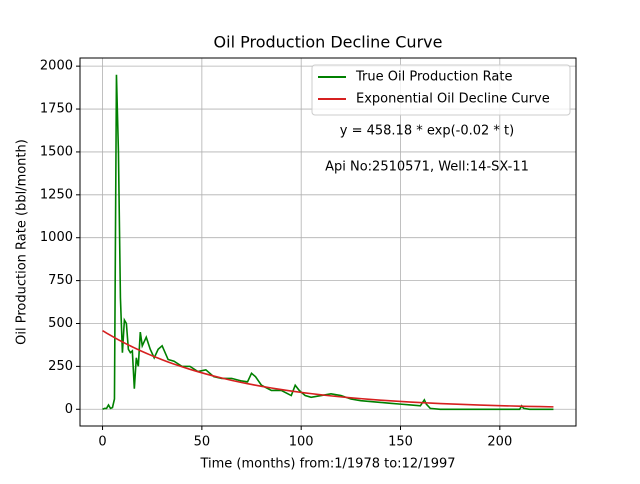  What do you see at coordinates (69, 409) in the screenshot?
I see `y-tick-label: 0` at bounding box center [69, 409].